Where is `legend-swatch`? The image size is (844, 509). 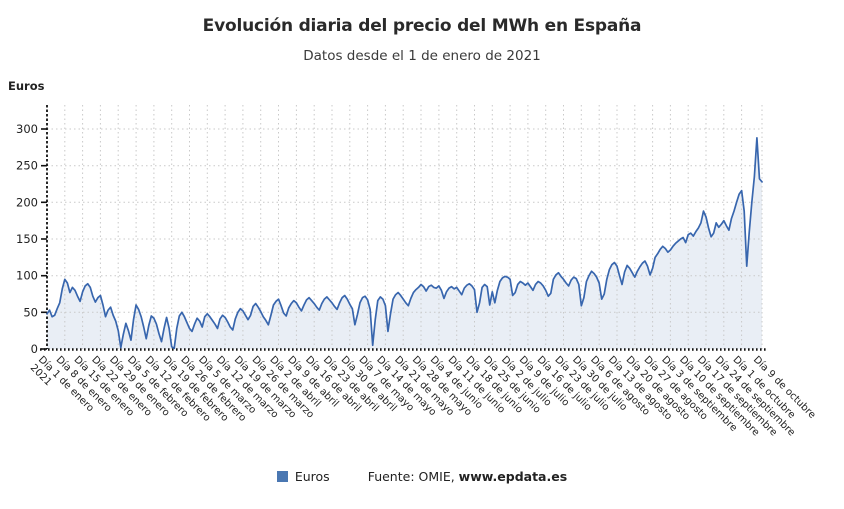 legend-swatch is located at coordinates (282, 476).